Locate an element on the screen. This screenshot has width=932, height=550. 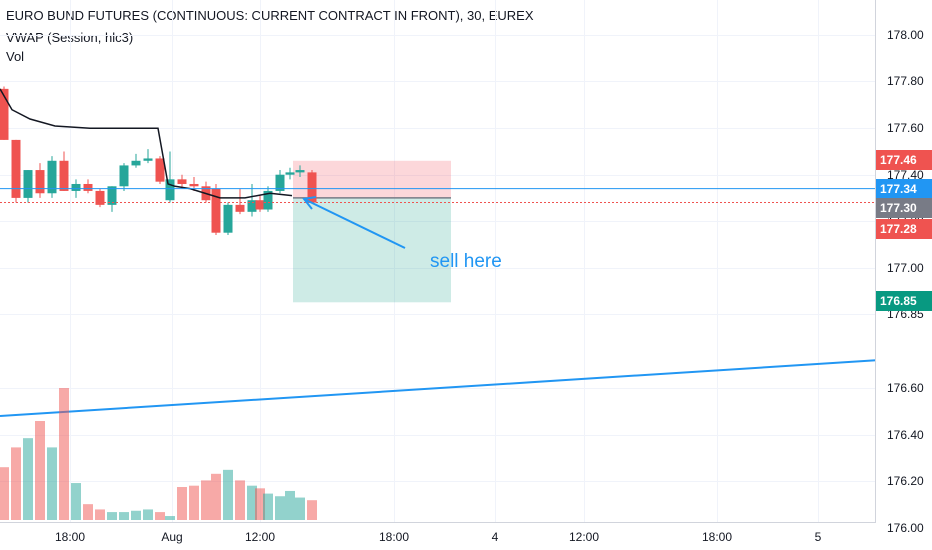
stop-loss-zone is located at coordinates (372, 179).